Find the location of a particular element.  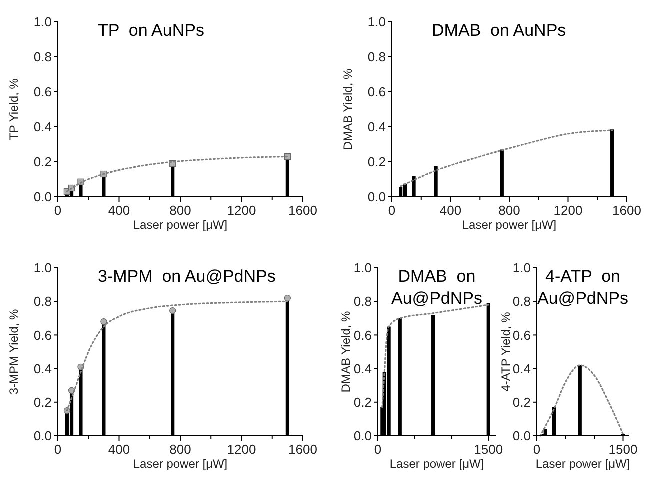

y-axis-title: TP Yield, % is located at coordinates (14, 109).